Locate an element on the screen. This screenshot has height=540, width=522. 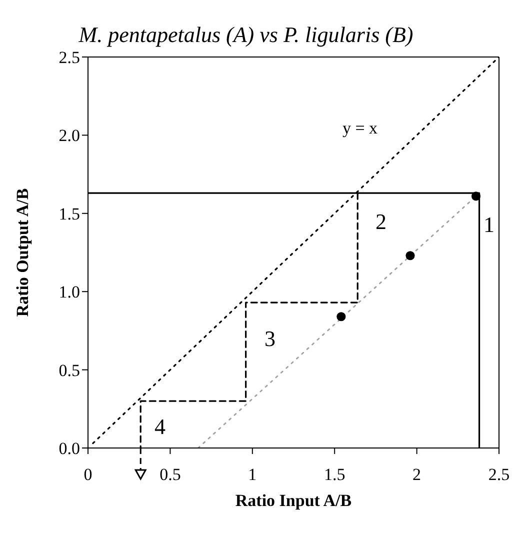
y-tick-label: 2.0 is located at coordinates (69, 136).